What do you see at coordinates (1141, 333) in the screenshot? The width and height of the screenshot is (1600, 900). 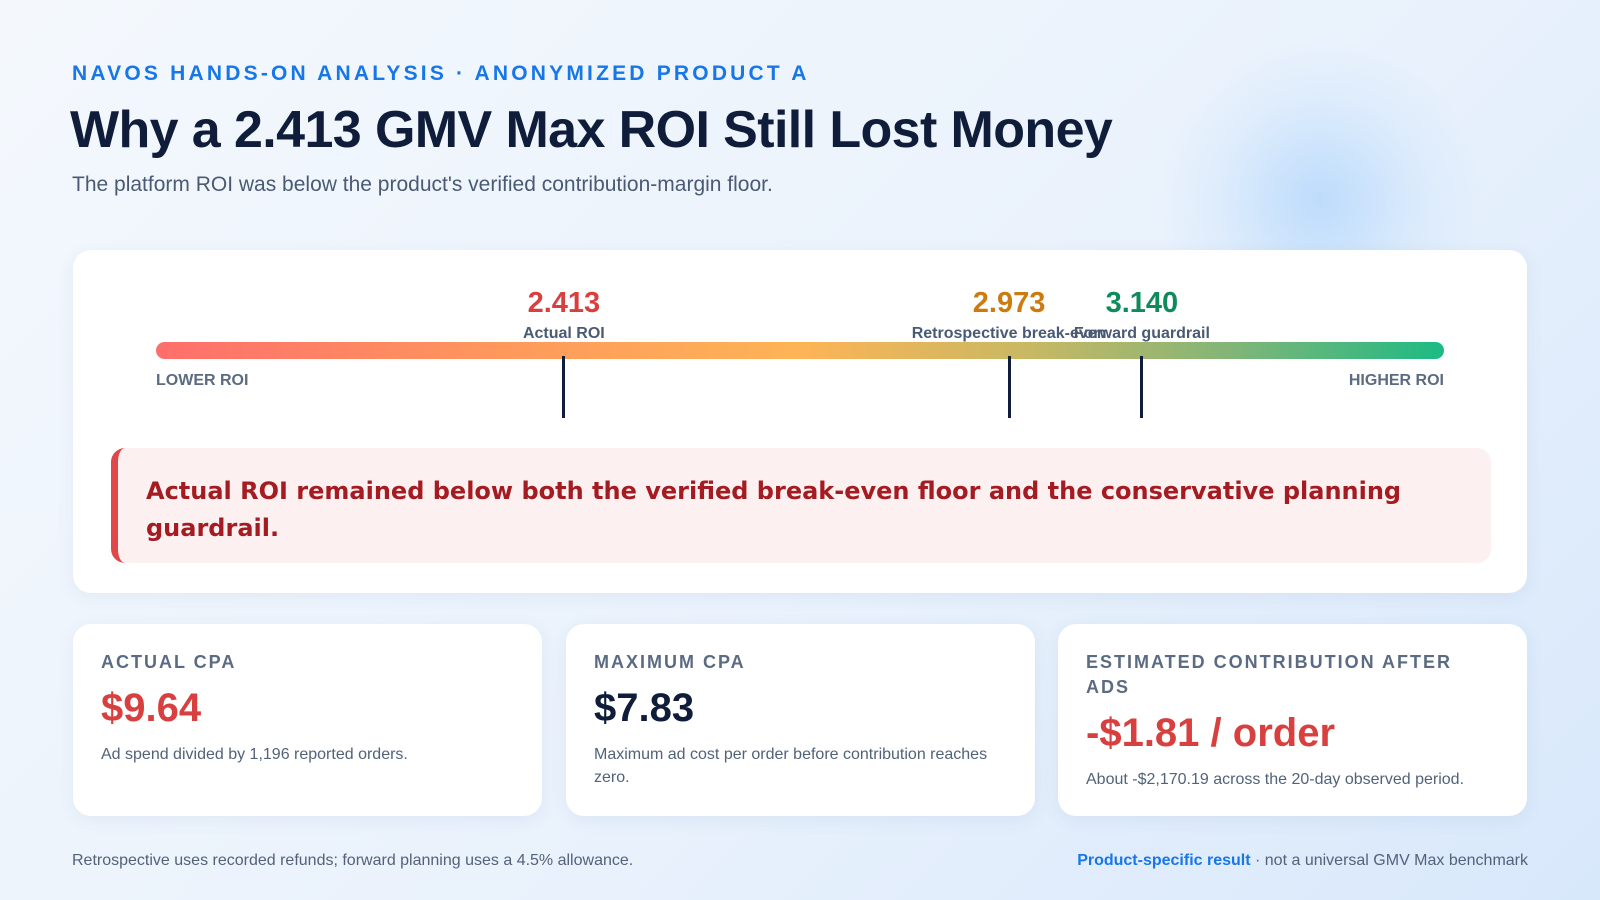 I see `marker-label: Forward guardrail` at bounding box center [1141, 333].